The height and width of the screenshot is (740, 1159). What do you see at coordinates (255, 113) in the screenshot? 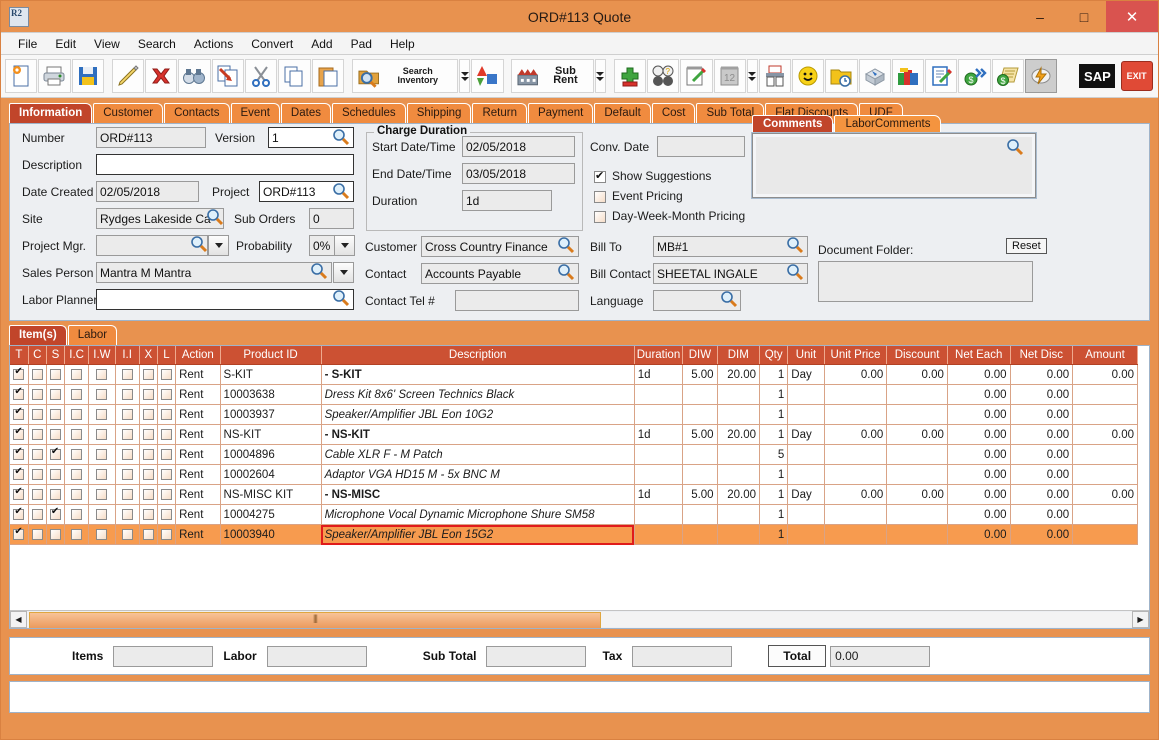
I see `tab-event: Event` at bounding box center [255, 113].